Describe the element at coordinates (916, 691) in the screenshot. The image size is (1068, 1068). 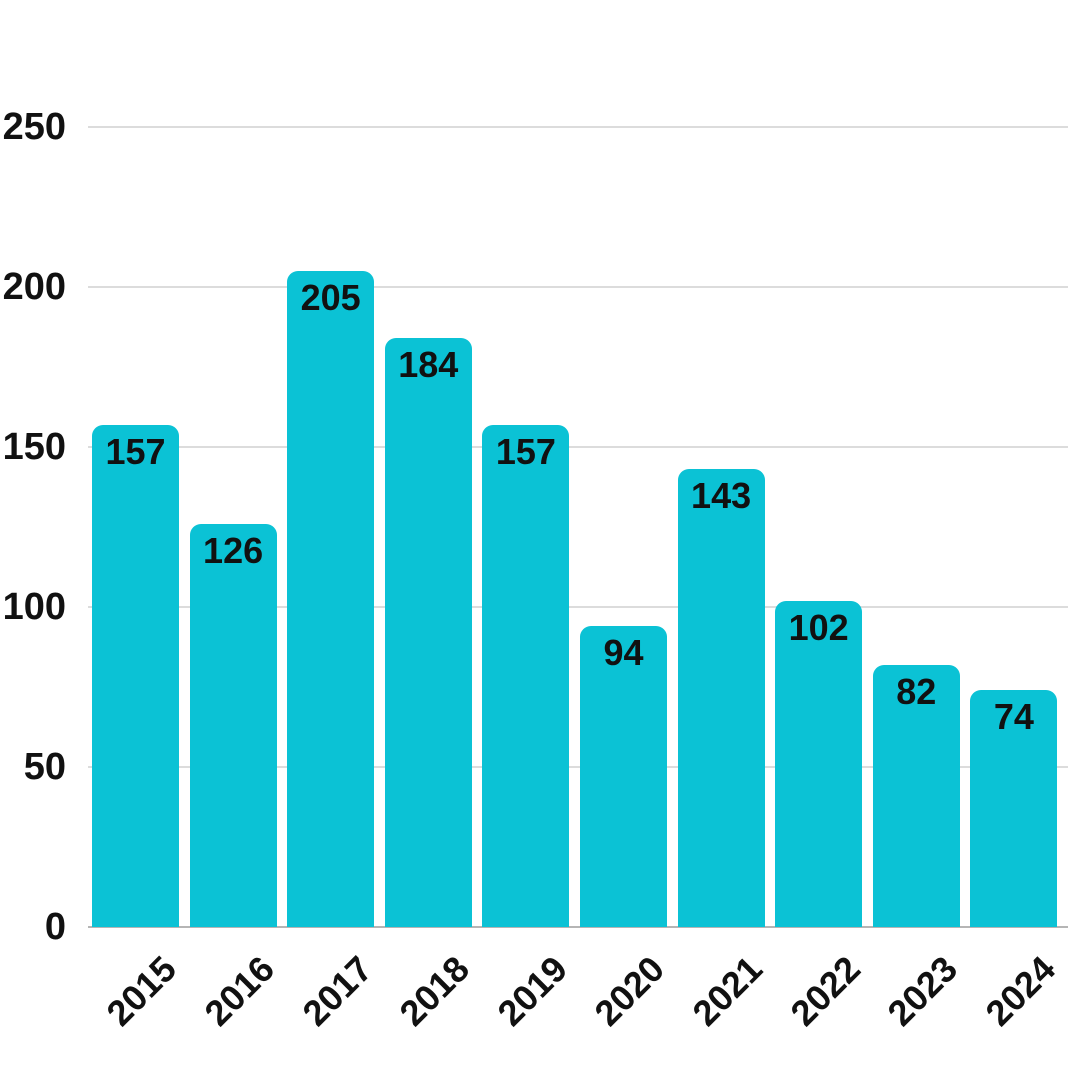
I see `bar-value-label: 82` at that location.